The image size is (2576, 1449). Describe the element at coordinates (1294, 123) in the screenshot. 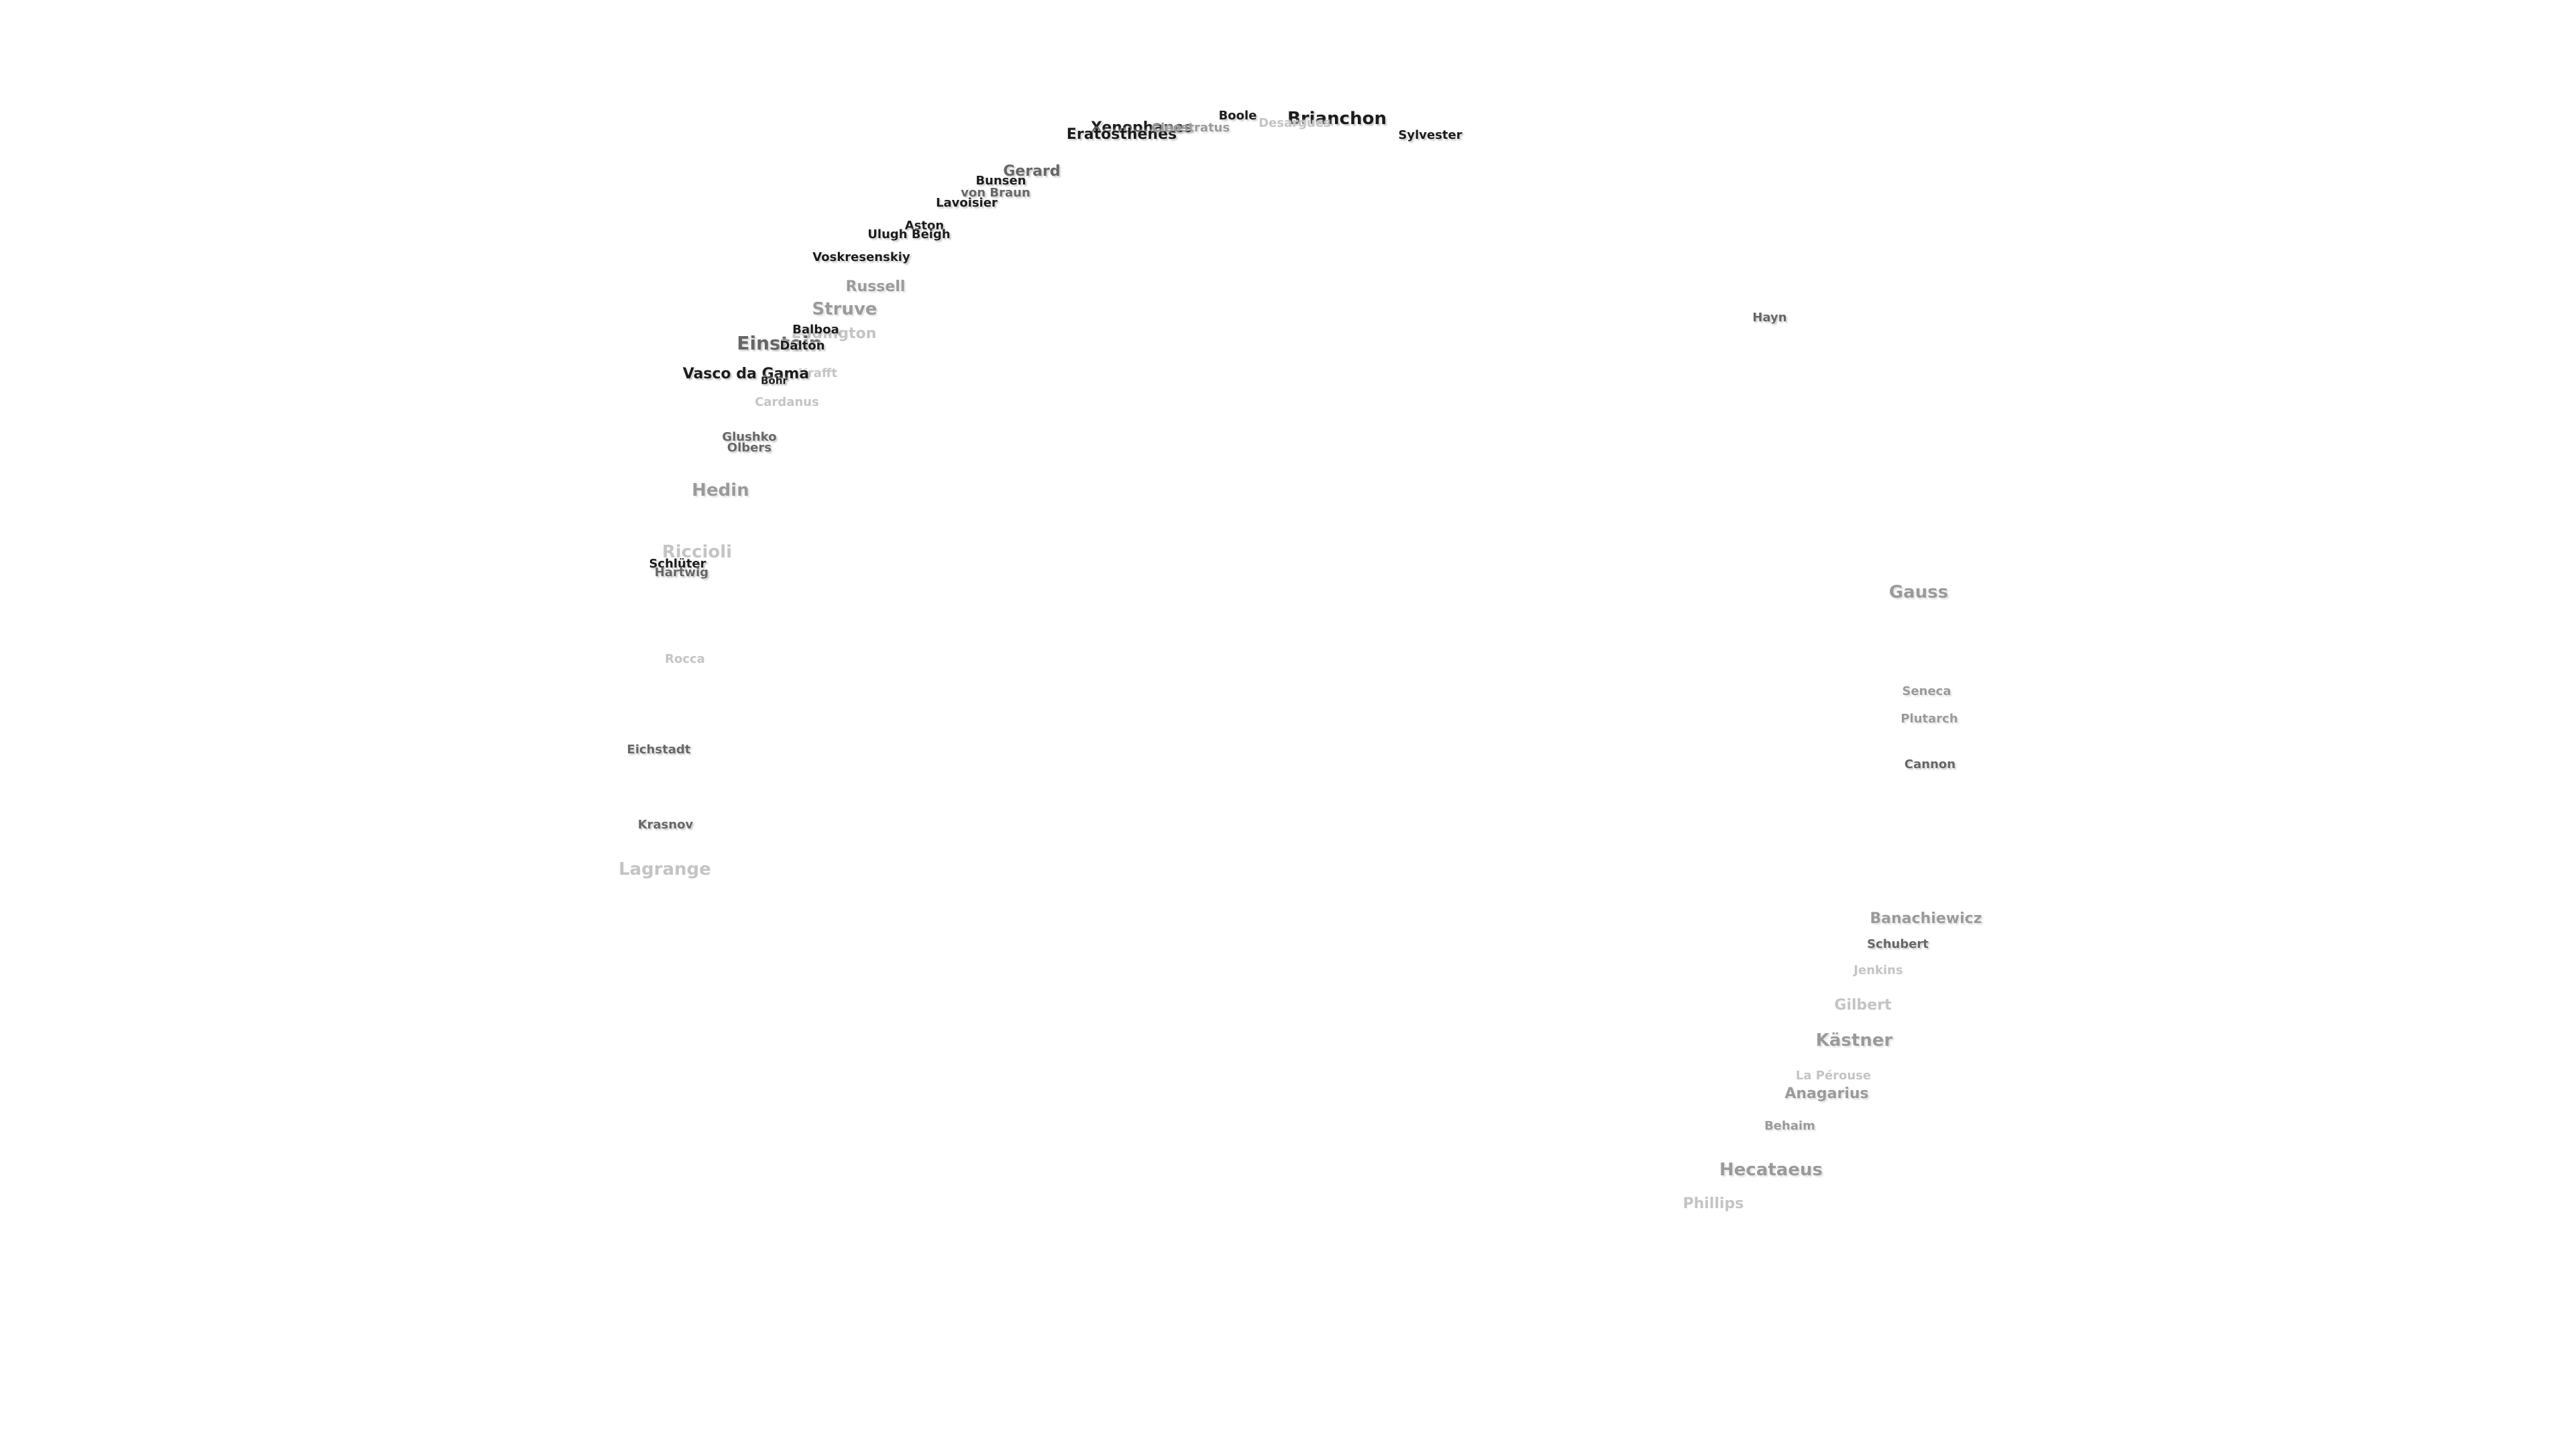

I see `crater-label-desargues: Desargues` at that location.